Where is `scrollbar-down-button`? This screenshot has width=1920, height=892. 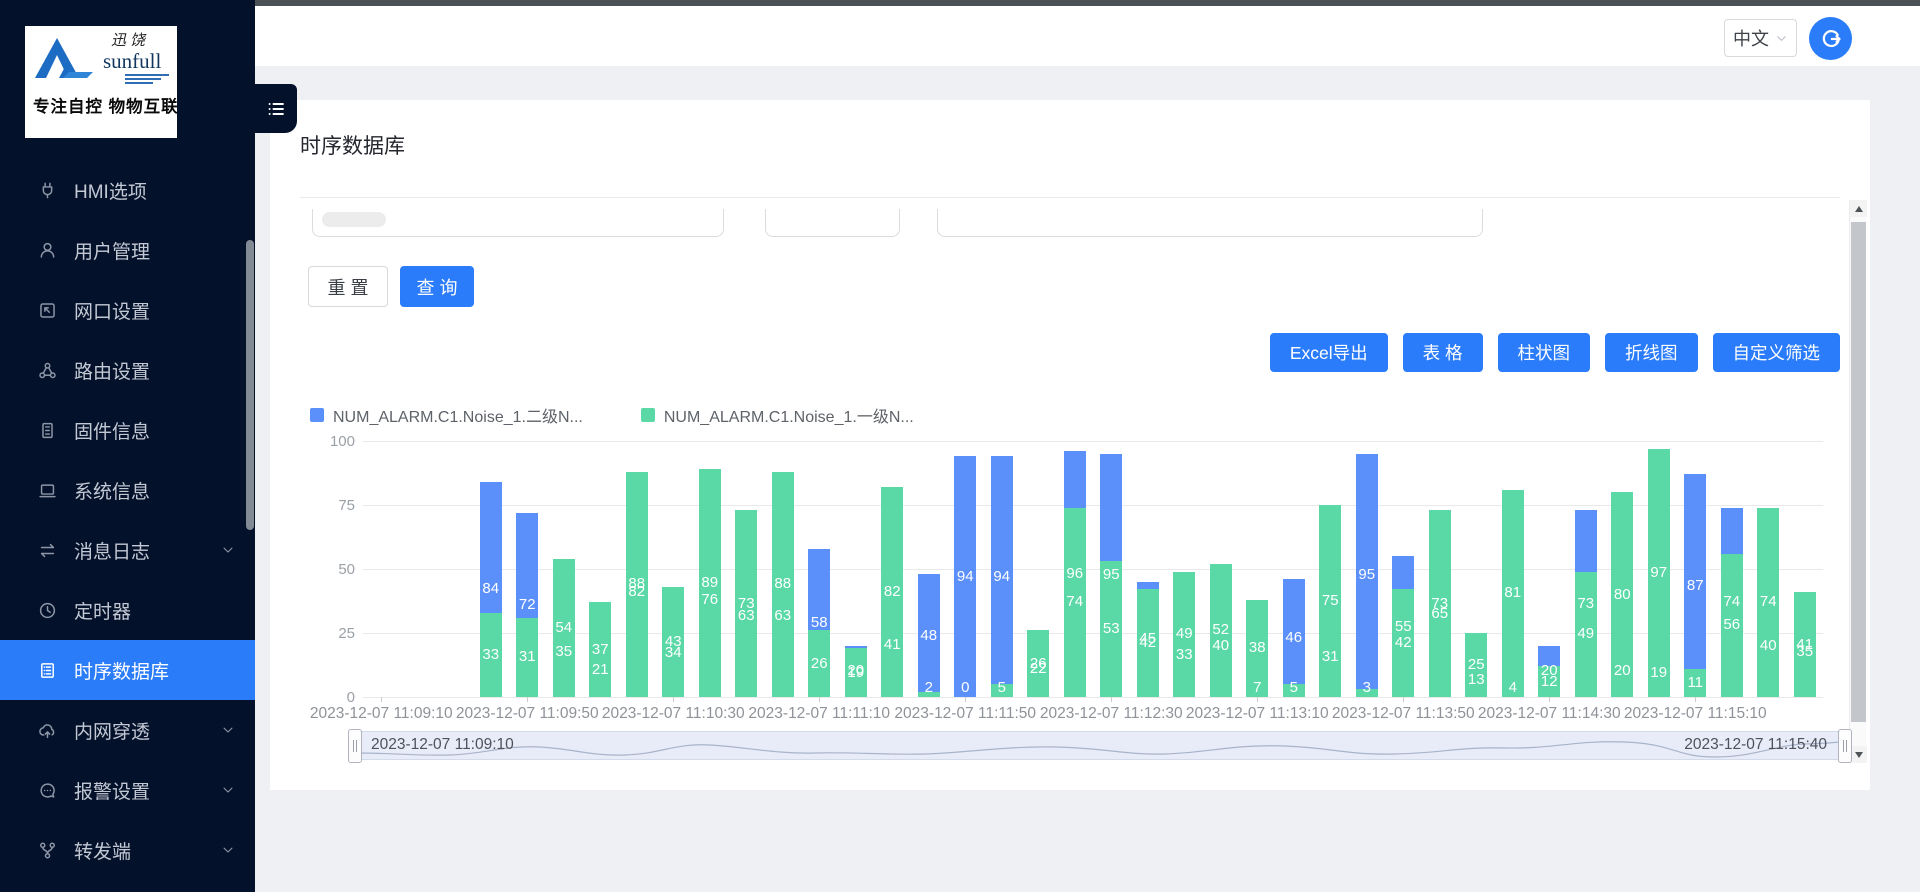
scrollbar-down-button is located at coordinates (1858, 754).